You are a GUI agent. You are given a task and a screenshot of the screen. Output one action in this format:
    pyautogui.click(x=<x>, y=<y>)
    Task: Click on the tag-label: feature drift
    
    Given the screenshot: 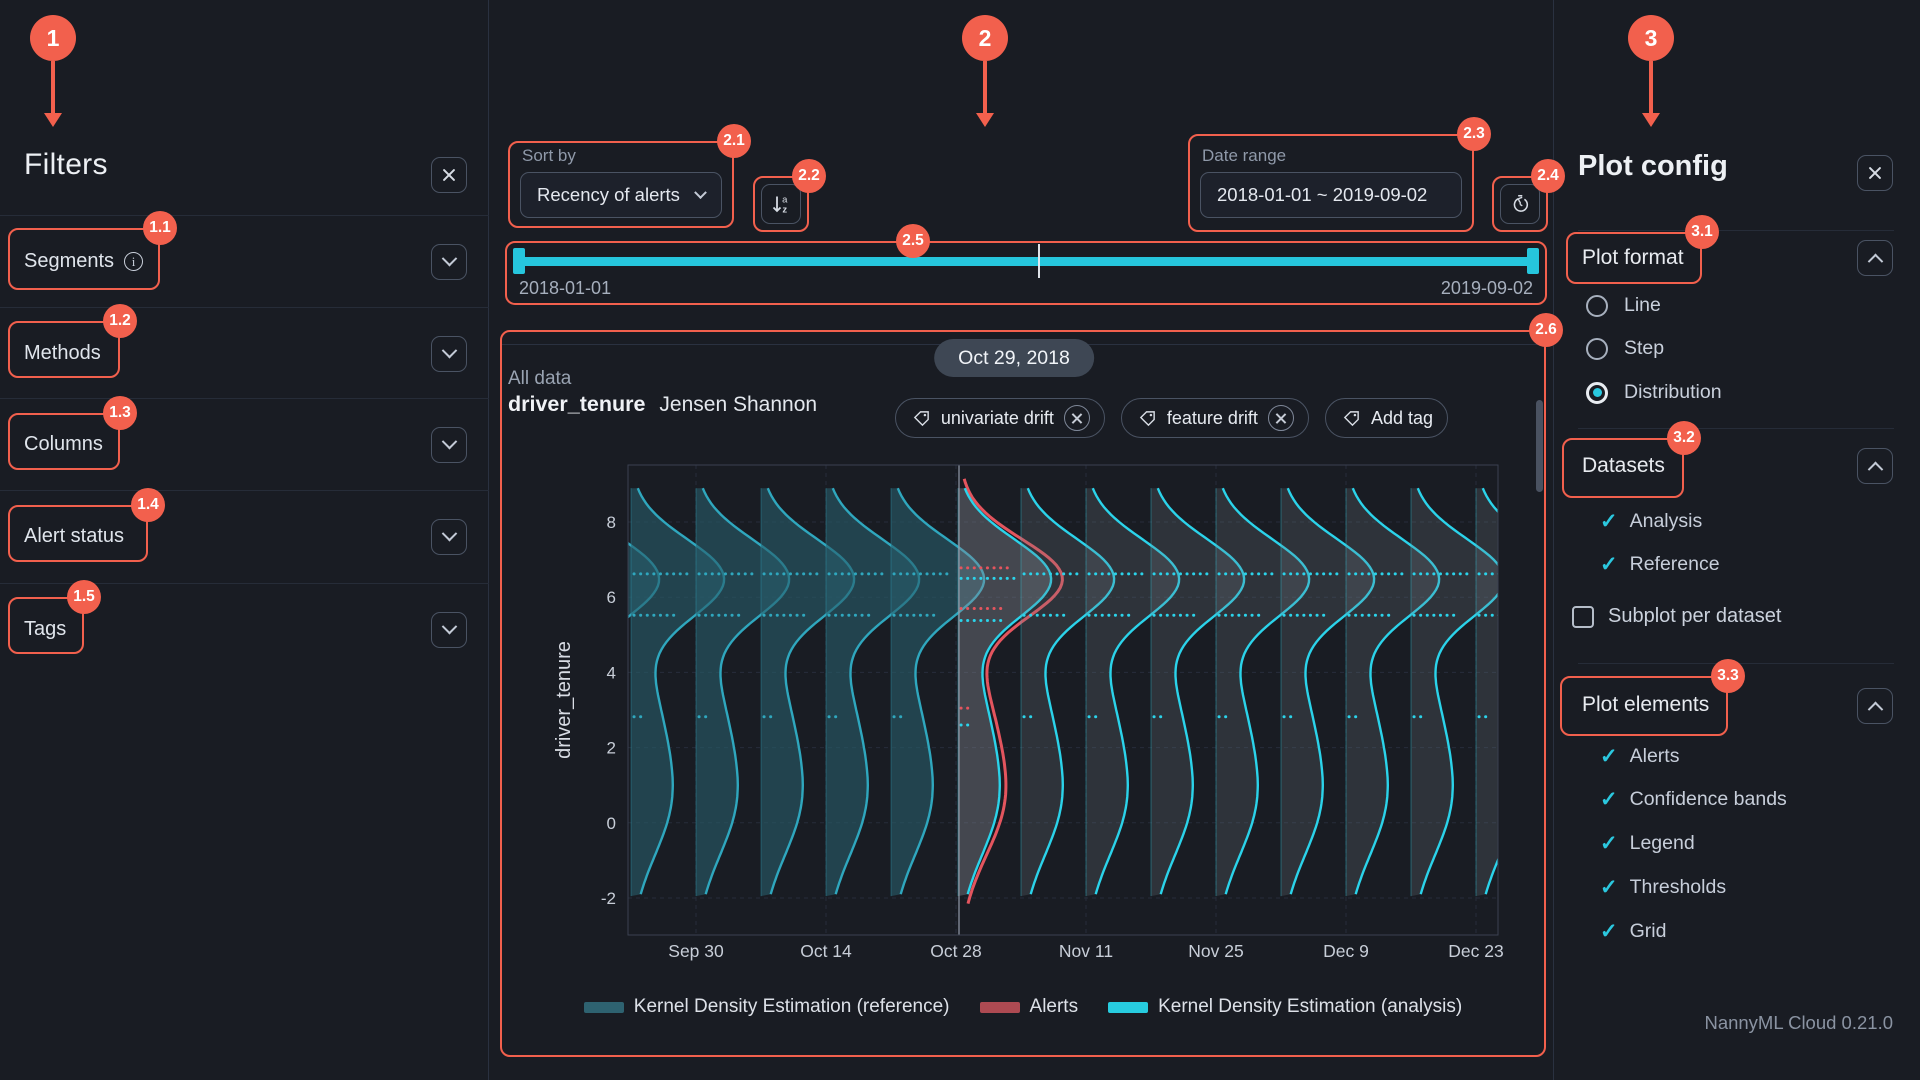 What is the action you would take?
    pyautogui.click(x=1212, y=417)
    